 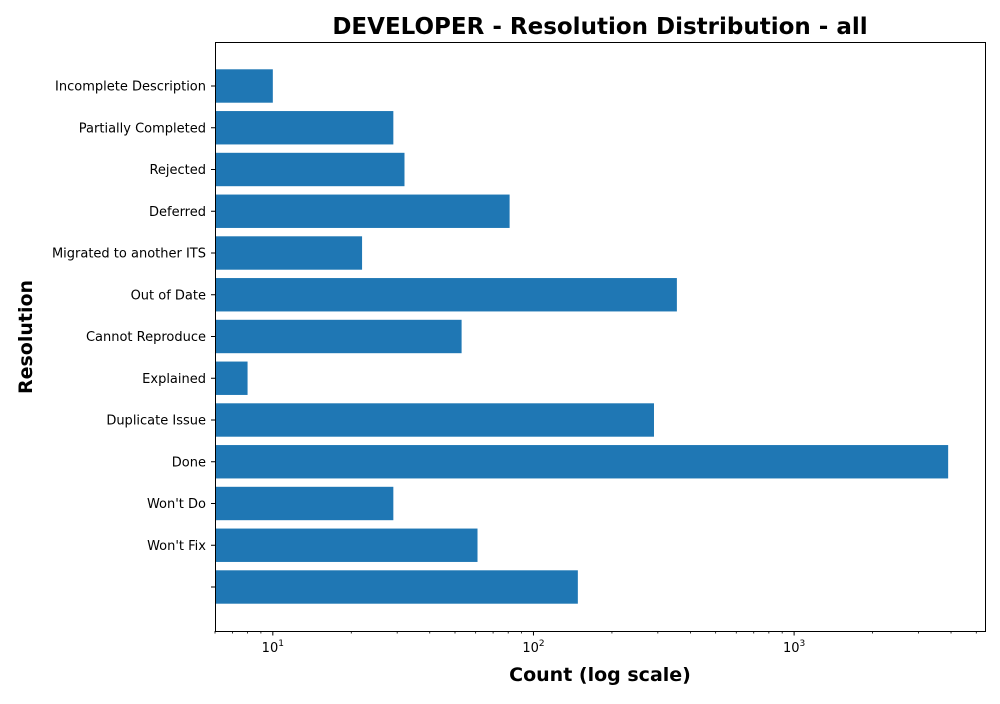 I want to click on y-tick-label: Duplicate Issue, so click(x=156, y=421).